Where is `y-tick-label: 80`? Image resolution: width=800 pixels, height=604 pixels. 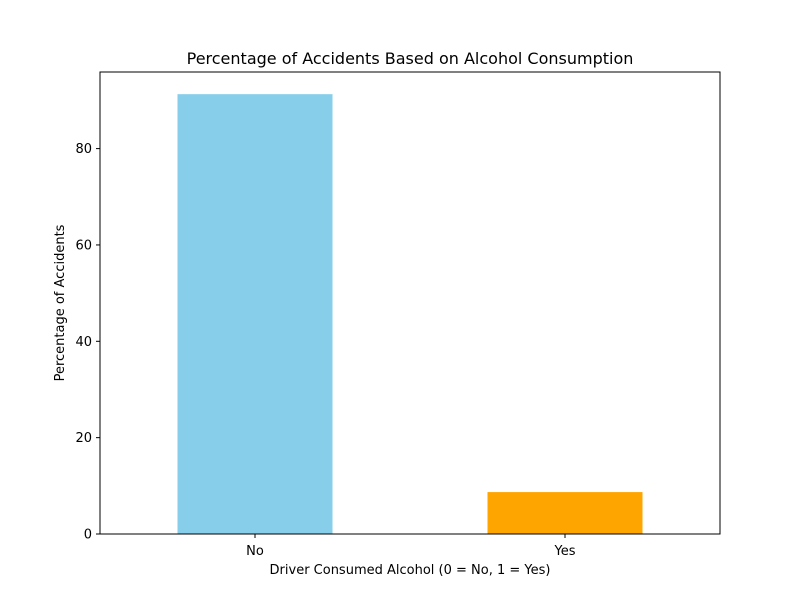
y-tick-label: 80 is located at coordinates (83, 149).